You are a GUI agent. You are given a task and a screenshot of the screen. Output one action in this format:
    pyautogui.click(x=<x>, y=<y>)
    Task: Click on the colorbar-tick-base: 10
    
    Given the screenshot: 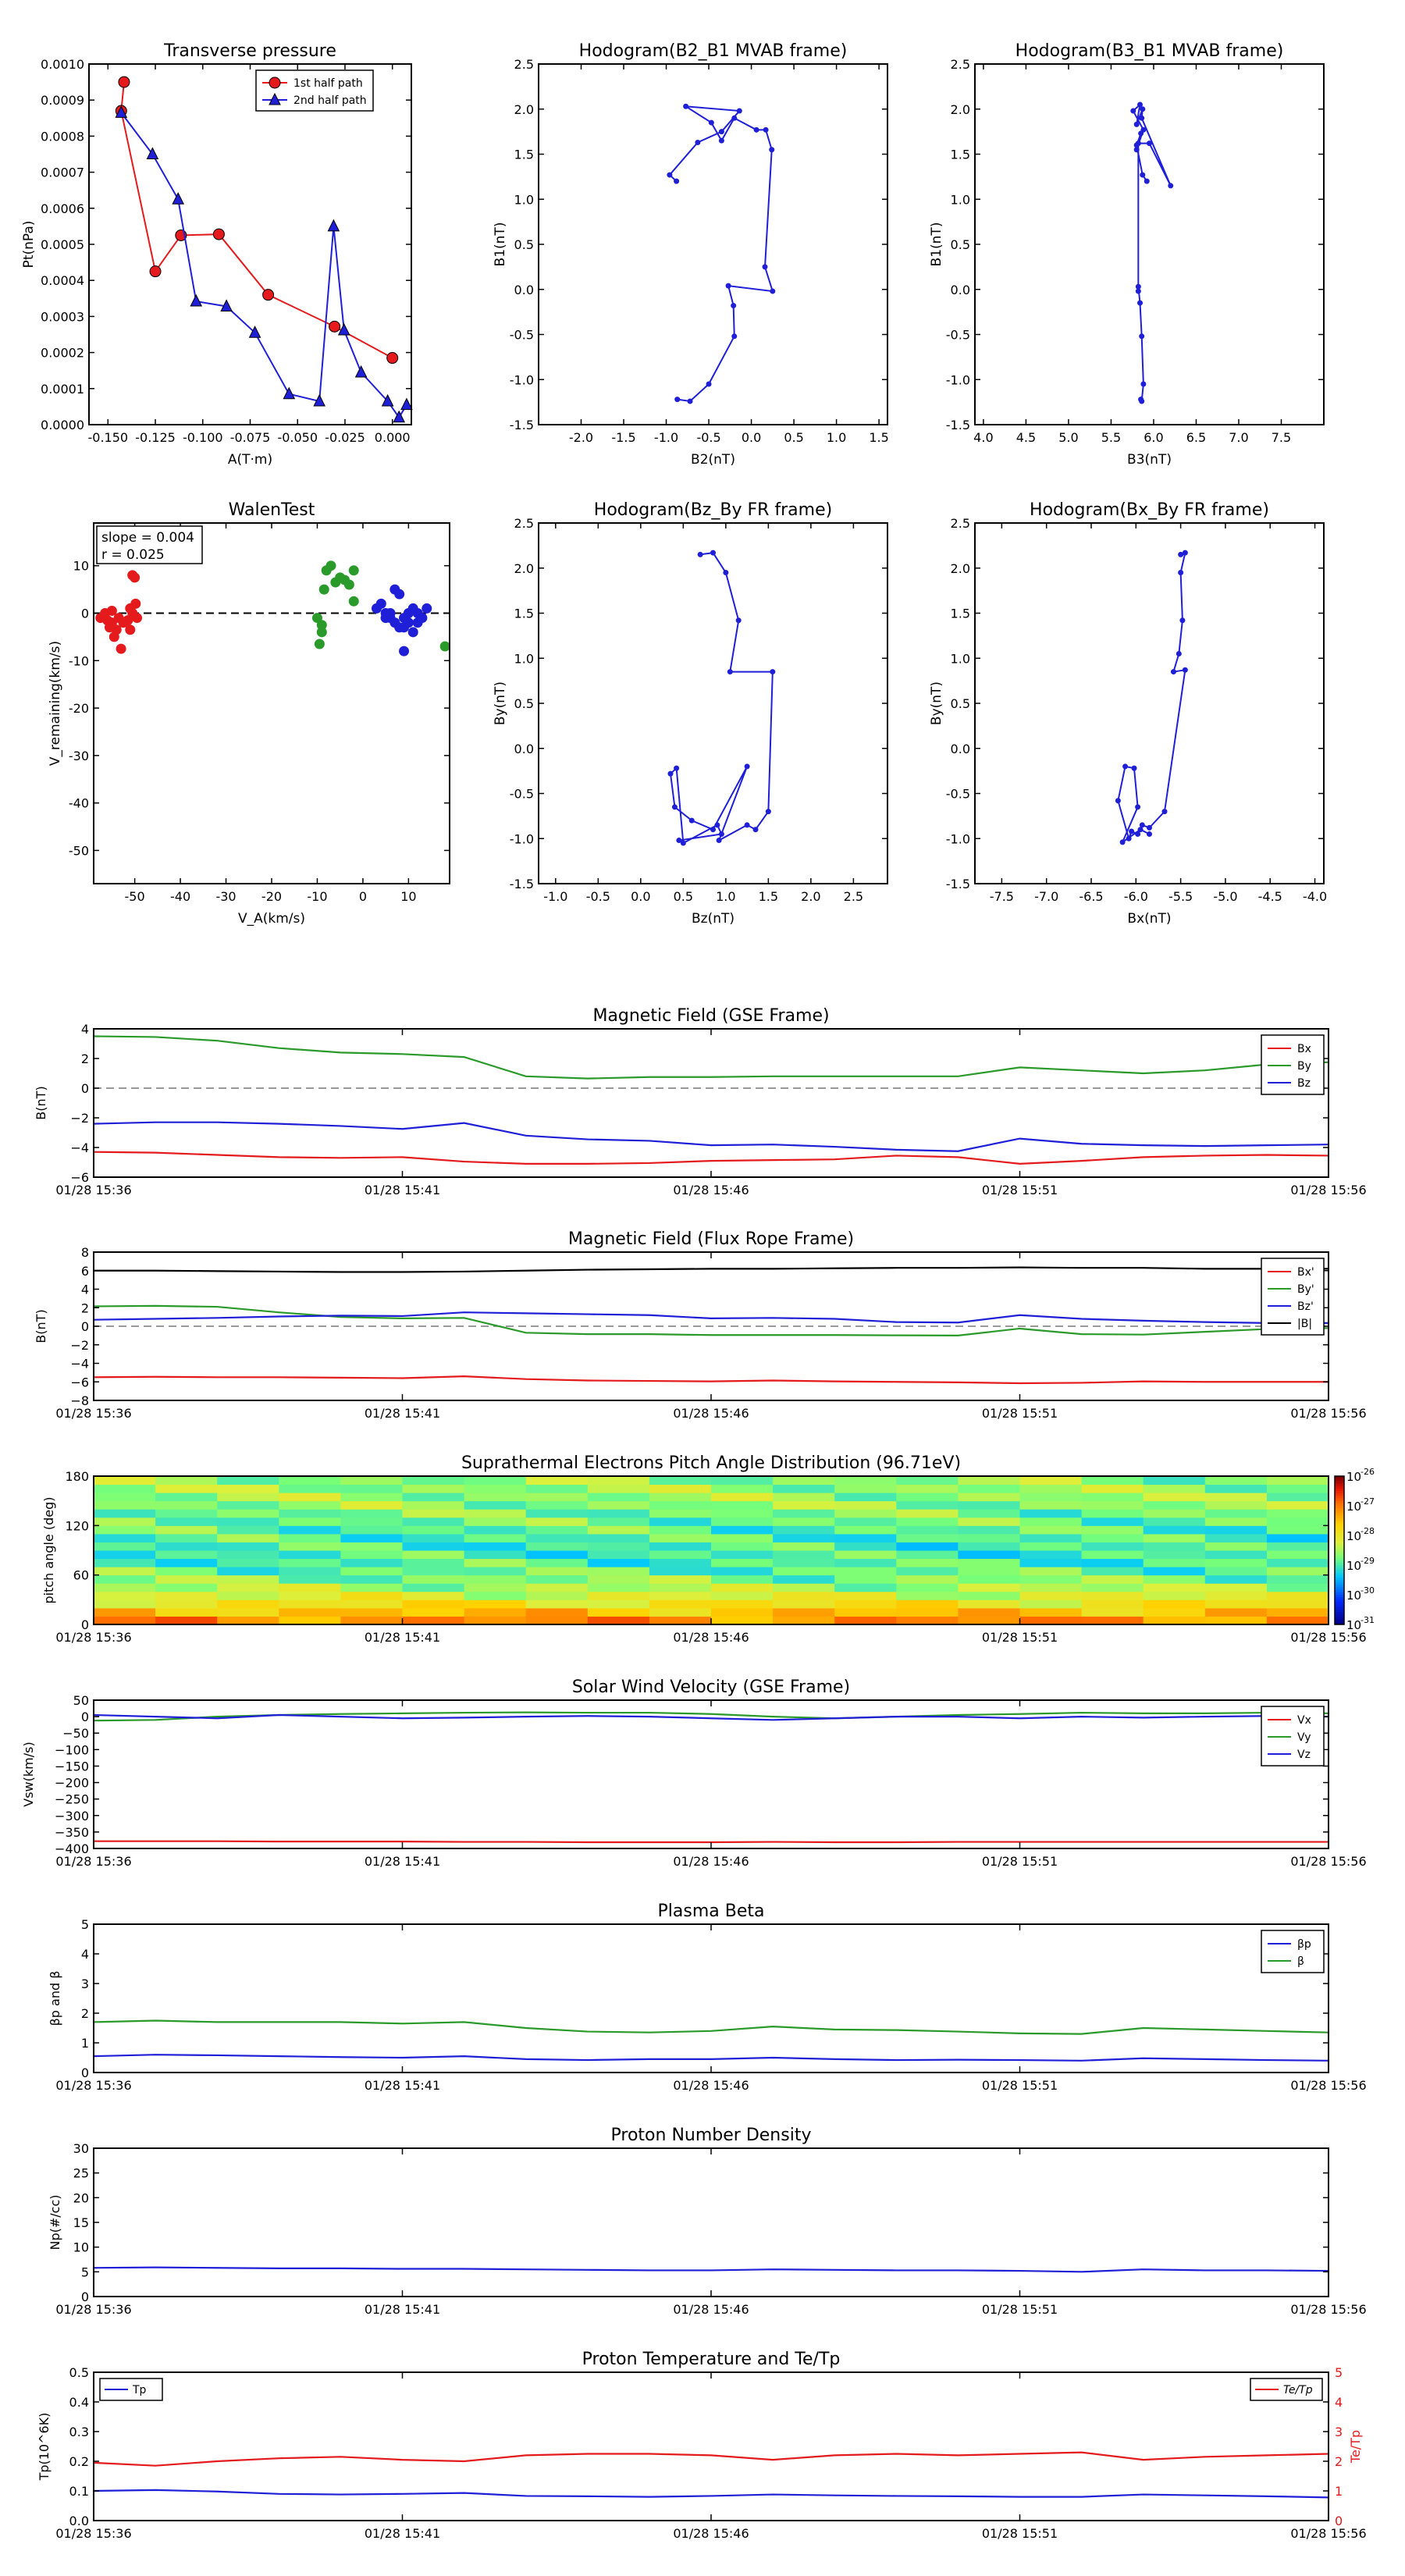 What is the action you would take?
    pyautogui.click(x=1354, y=1566)
    